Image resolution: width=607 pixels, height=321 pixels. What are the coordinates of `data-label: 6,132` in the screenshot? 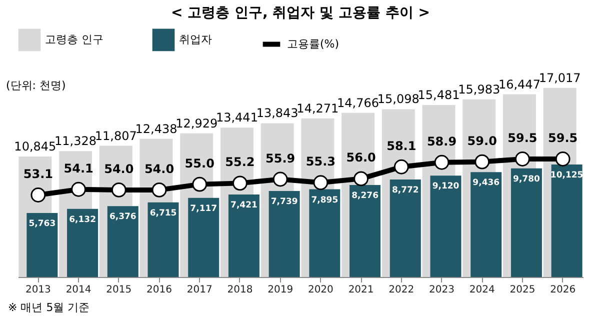 It's located at (82, 219).